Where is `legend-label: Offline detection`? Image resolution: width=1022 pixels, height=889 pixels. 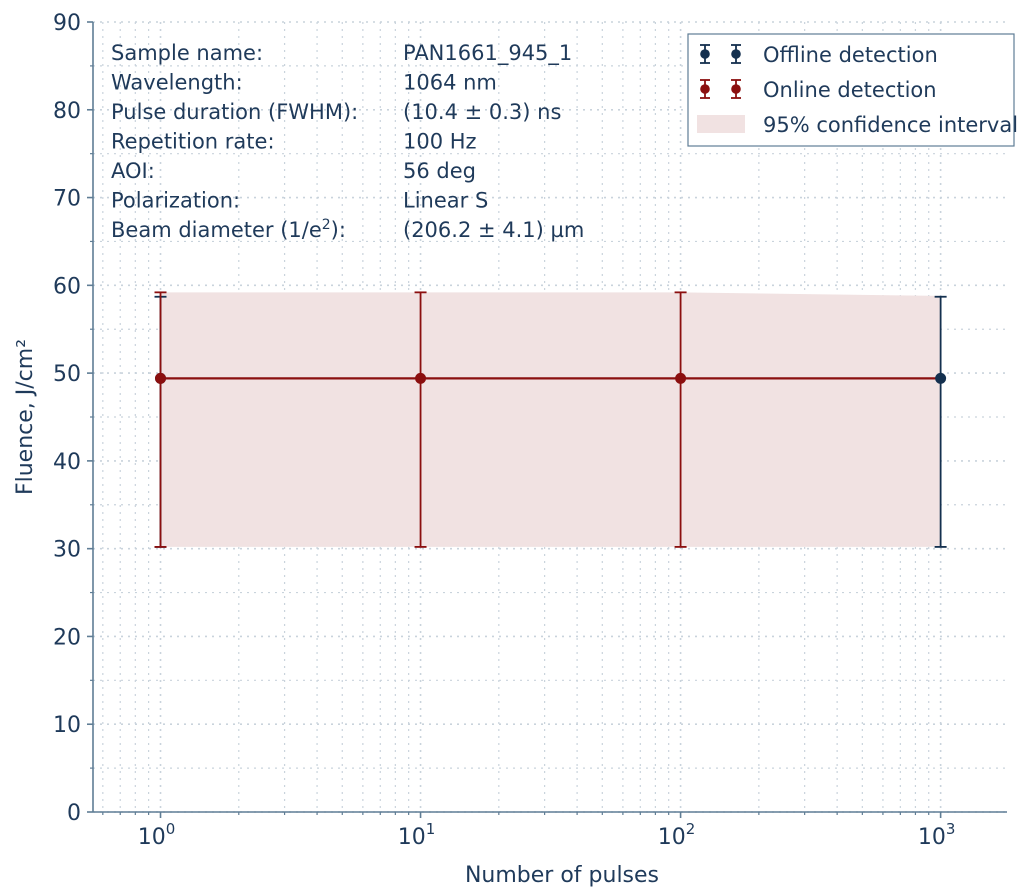 legend-label: Offline detection is located at coordinates (850, 55).